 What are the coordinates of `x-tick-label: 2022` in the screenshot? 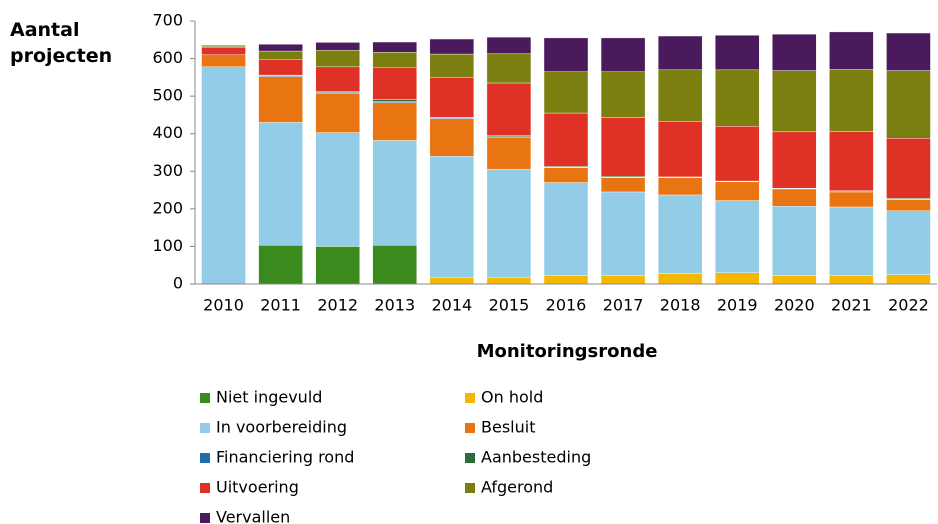 It's located at (908, 305).